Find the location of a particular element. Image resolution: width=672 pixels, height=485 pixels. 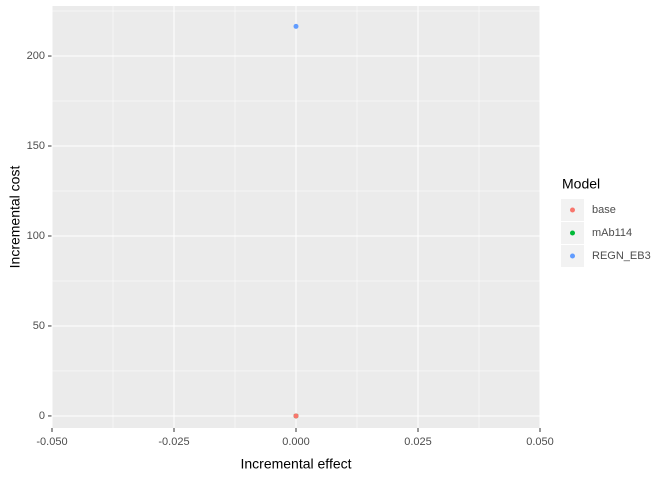

x-tick-label: 0.050 is located at coordinates (540, 442).